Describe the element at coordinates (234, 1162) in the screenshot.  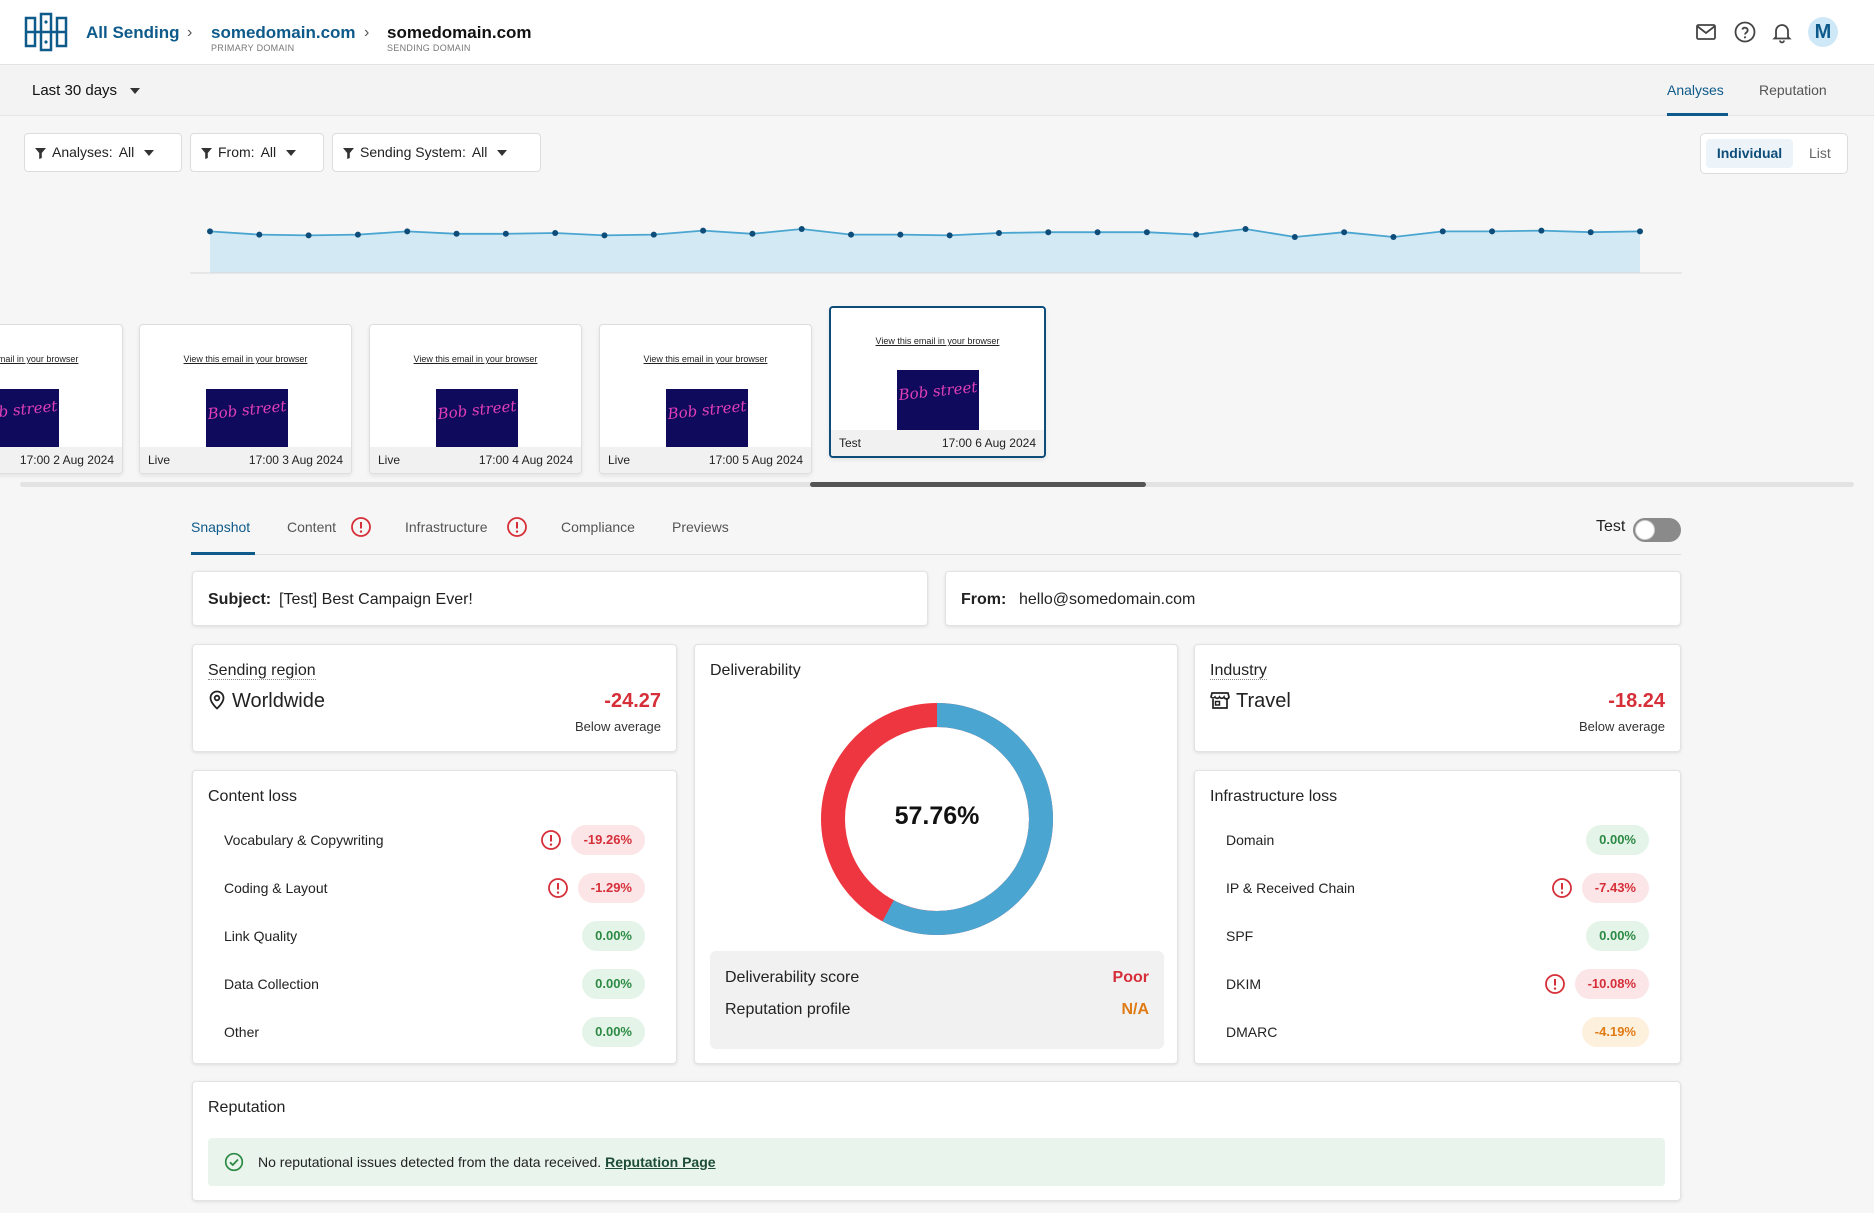
I see `check-circle-icon` at that location.